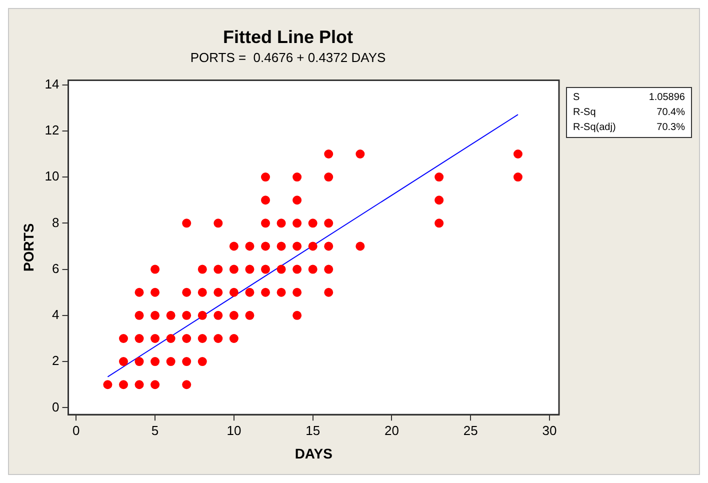 The height and width of the screenshot is (483, 708). What do you see at coordinates (234, 430) in the screenshot?
I see `x-tick-label: 10` at bounding box center [234, 430].